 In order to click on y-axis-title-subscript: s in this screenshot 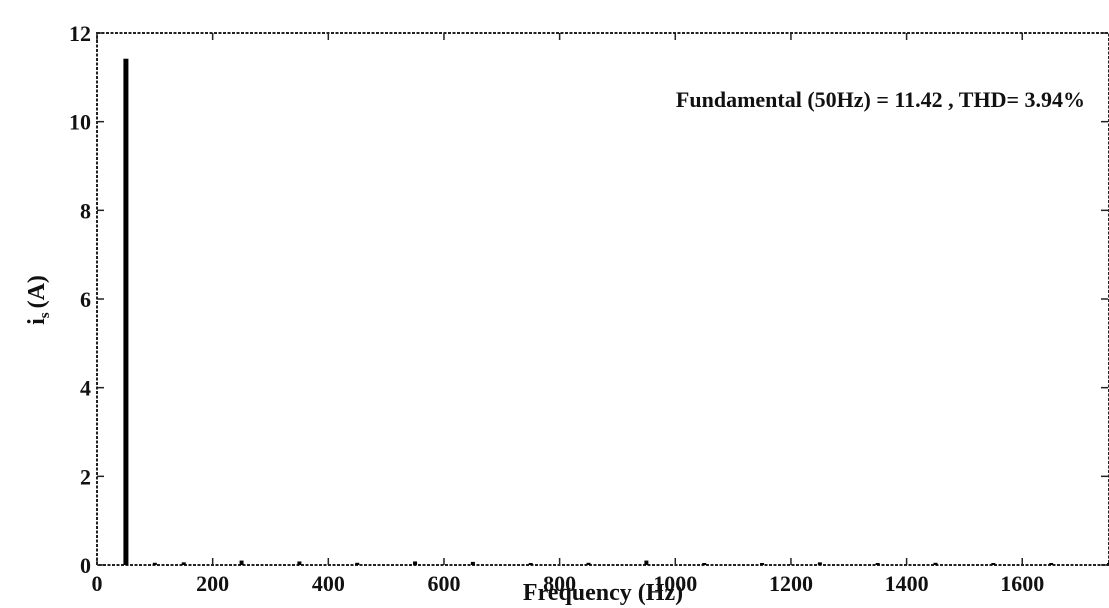, I will do `click(45, 315)`.